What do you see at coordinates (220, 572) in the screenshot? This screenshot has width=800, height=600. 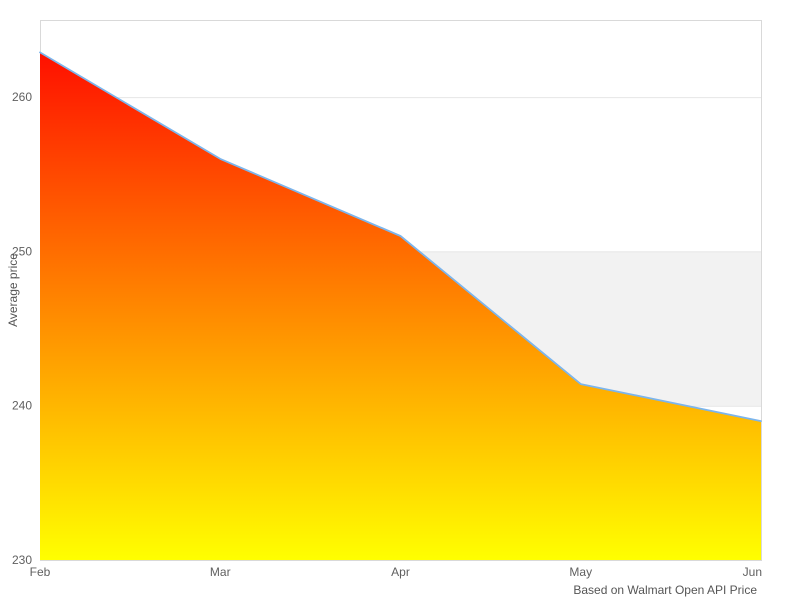 I see `x-axis-label: Mar` at bounding box center [220, 572].